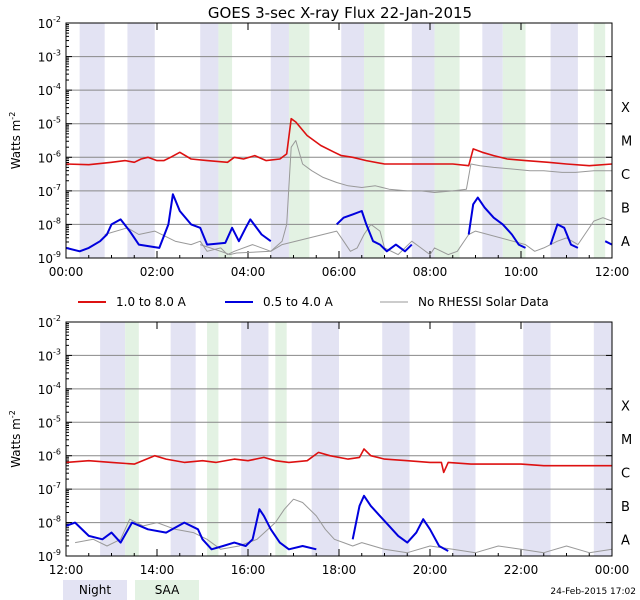 The height and width of the screenshot is (600, 640). What do you see at coordinates (49, 456) in the screenshot?
I see `bottom-y-tick-label: 10⁻⁶` at bounding box center [49, 456].